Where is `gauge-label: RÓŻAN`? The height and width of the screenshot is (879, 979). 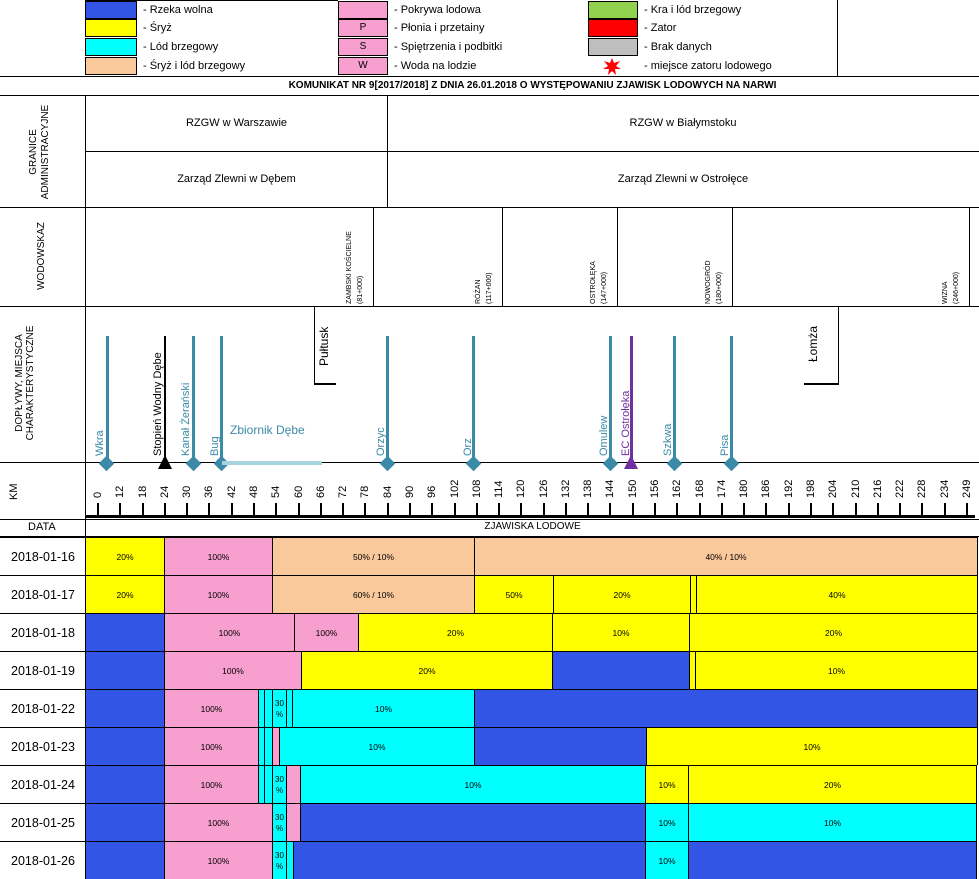
gauge-label: RÓŻAN is located at coordinates (478, 292).